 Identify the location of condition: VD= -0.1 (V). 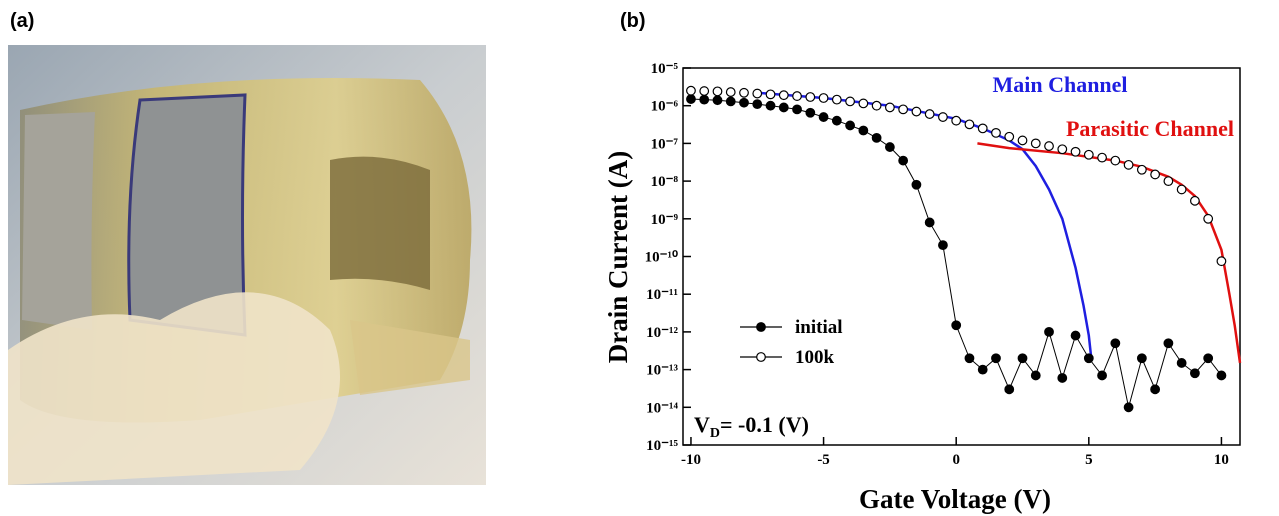
(751, 426).